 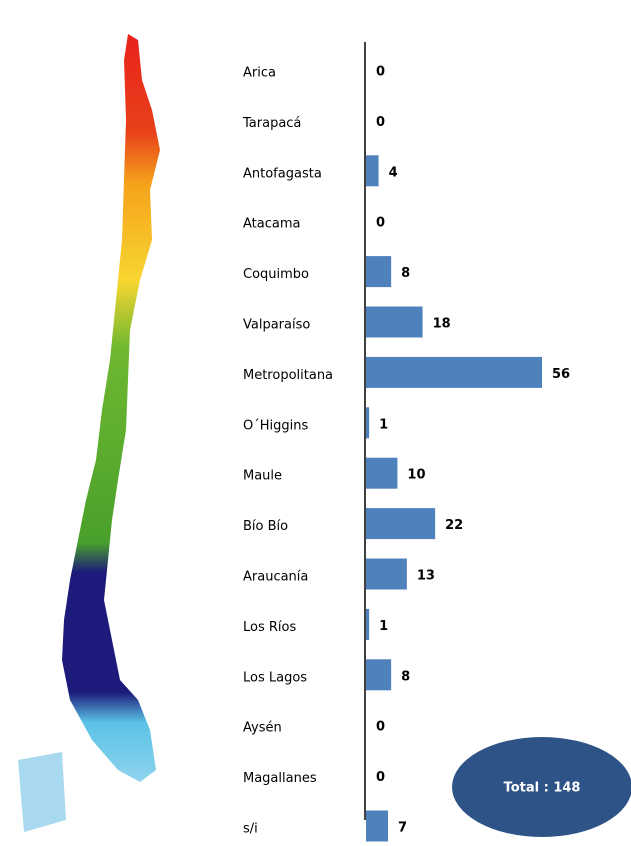 I want to click on value-label: 4, so click(x=393, y=172).